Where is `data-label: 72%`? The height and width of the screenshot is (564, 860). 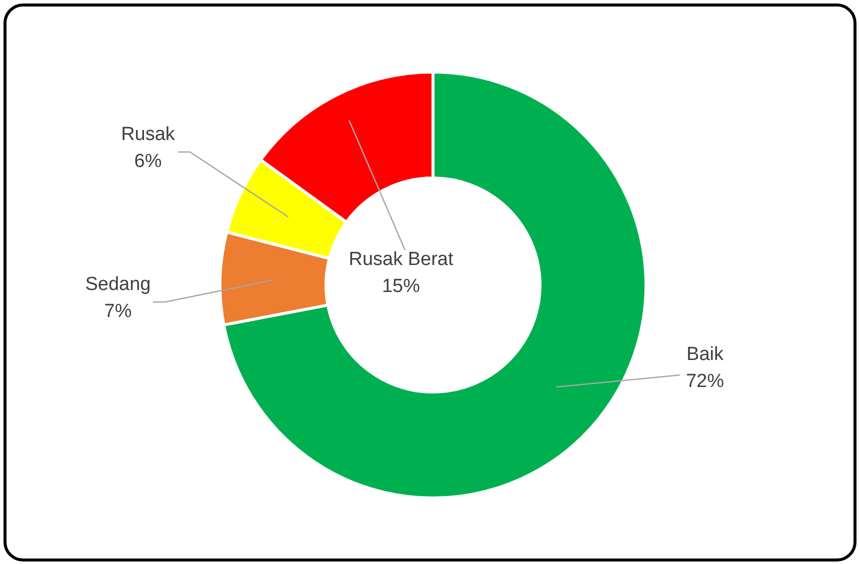
data-label: 72% is located at coordinates (705, 381).